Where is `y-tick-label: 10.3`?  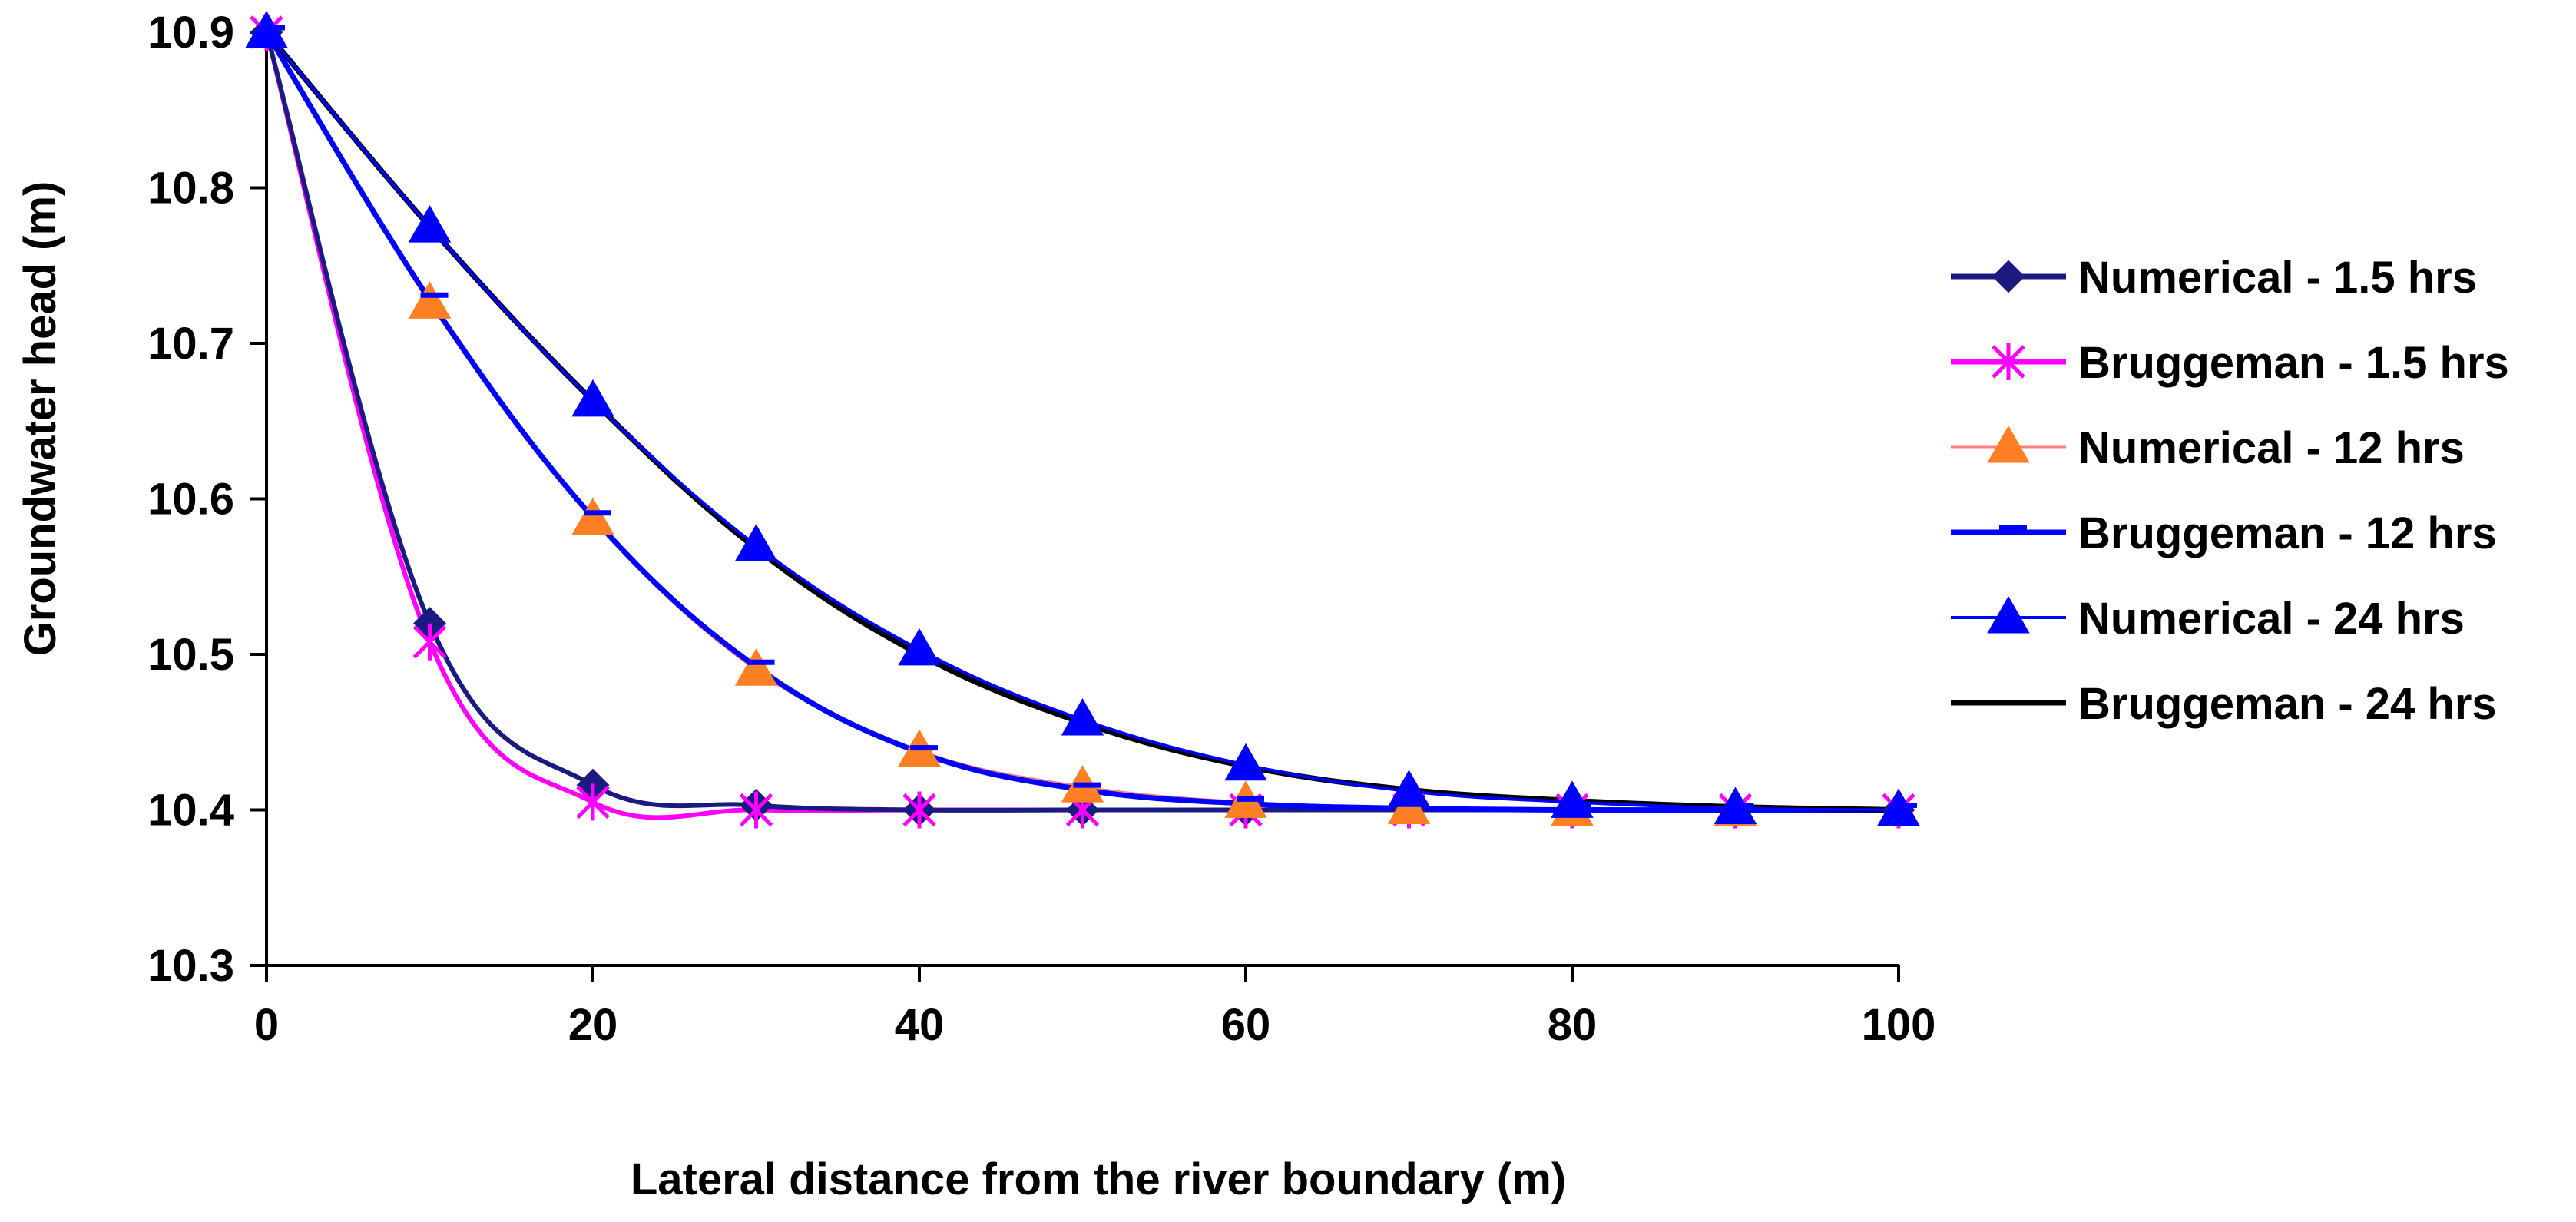 y-tick-label: 10.3 is located at coordinates (190, 966).